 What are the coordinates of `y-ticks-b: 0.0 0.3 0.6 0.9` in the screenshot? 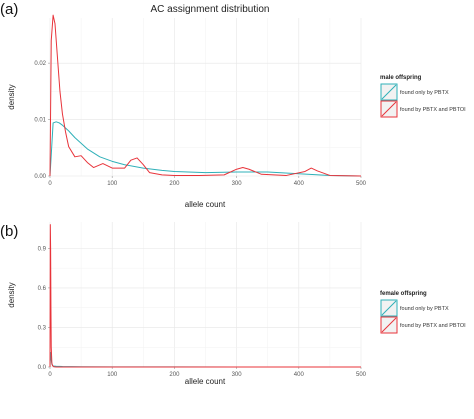 It's located at (44, 308).